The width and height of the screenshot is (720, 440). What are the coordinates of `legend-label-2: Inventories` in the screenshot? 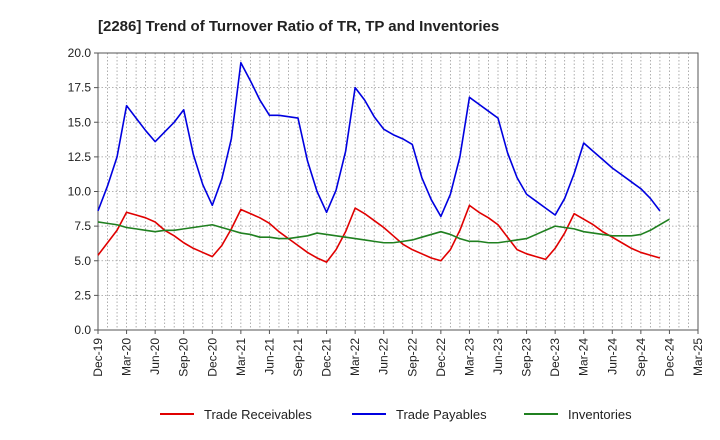 It's located at (600, 414).